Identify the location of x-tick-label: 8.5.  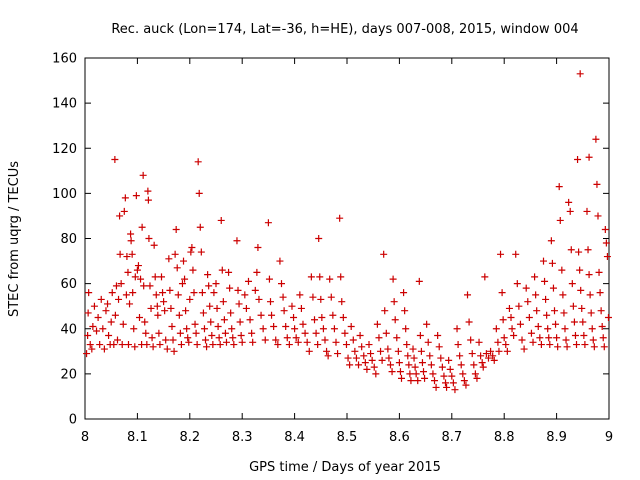
(347, 437).